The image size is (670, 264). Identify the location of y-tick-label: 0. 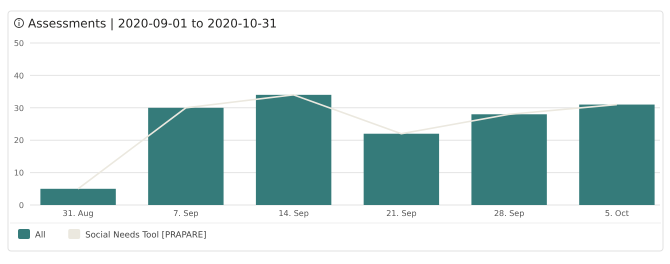
(21, 205).